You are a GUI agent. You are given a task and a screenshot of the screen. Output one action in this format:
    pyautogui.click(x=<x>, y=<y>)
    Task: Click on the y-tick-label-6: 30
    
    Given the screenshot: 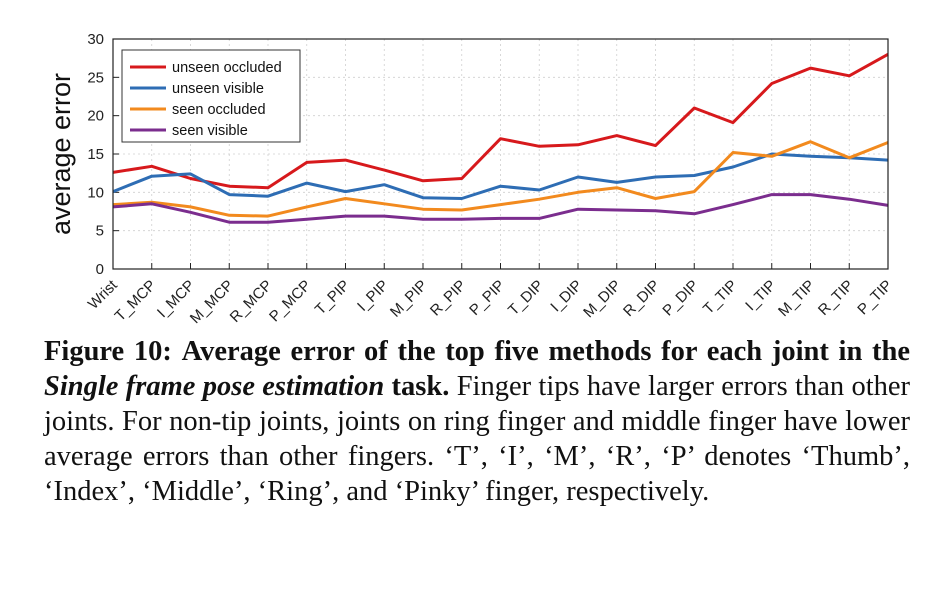 What is the action you would take?
    pyautogui.click(x=95, y=39)
    